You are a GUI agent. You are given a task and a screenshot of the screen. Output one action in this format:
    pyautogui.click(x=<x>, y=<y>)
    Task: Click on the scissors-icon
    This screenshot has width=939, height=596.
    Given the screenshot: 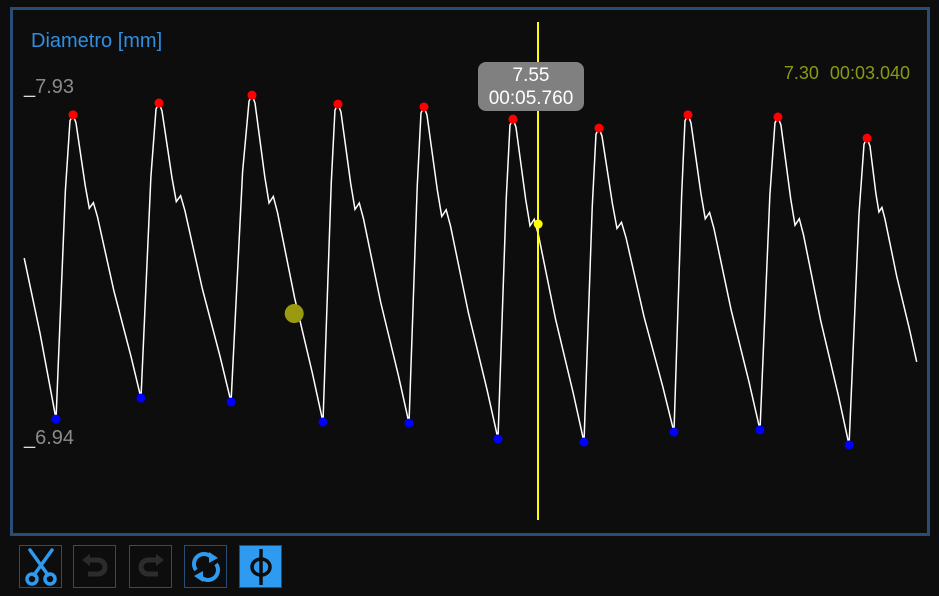 What is the action you would take?
    pyautogui.click(x=40, y=566)
    